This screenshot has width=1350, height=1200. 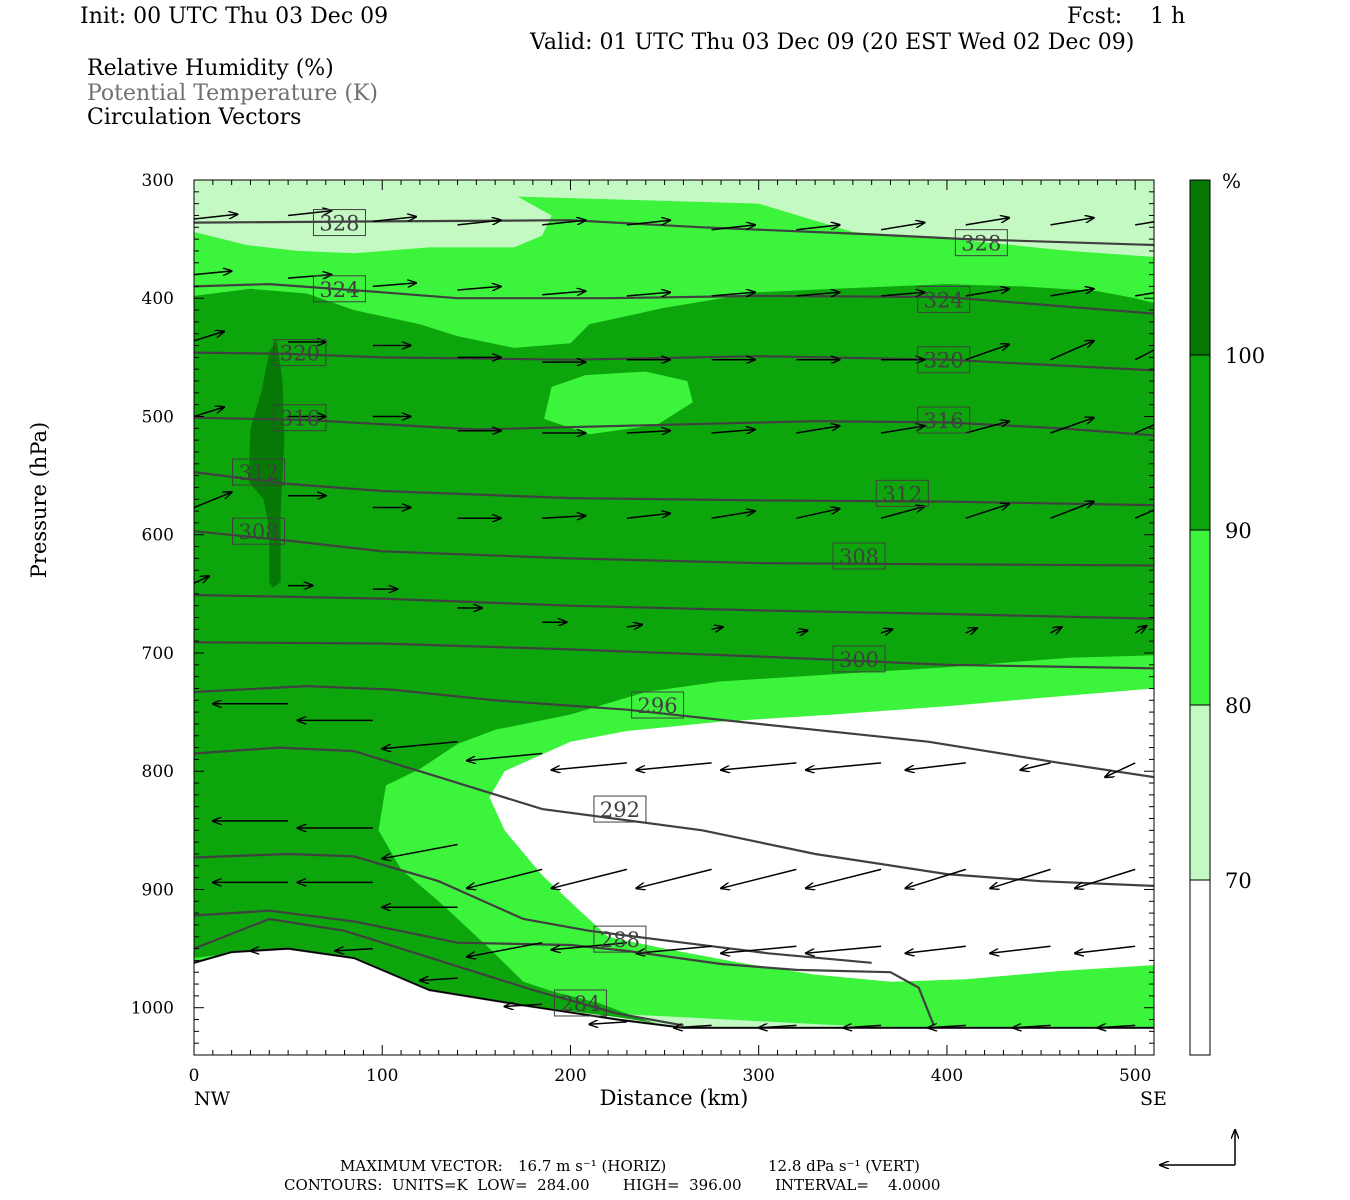 What do you see at coordinates (210, 68) in the screenshot?
I see `field-rh: Relative Humidity (%)` at bounding box center [210, 68].